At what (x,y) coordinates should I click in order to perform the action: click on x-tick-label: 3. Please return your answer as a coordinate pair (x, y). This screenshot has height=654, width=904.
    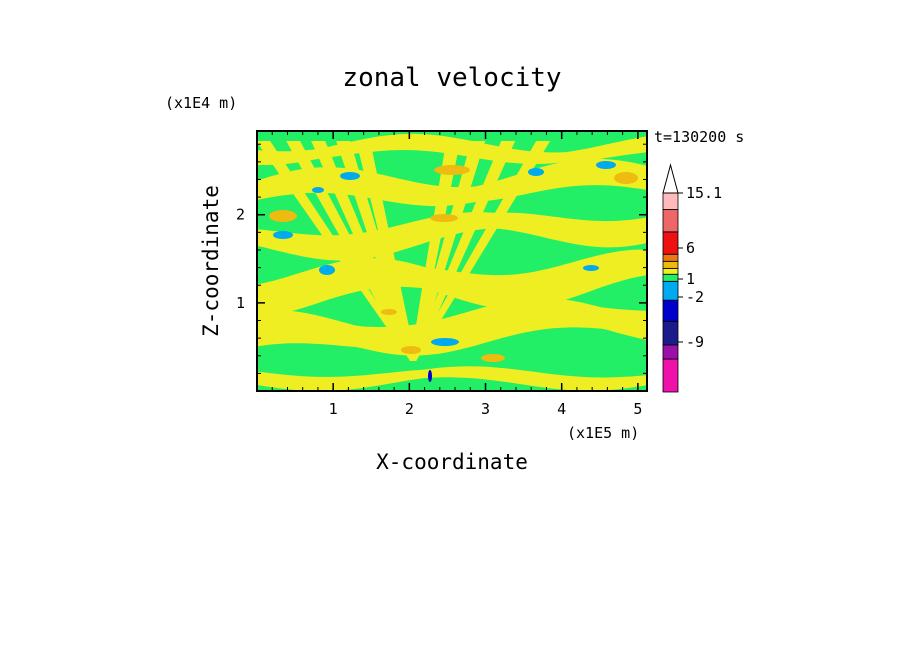
    Looking at the image, I should click on (485, 409).